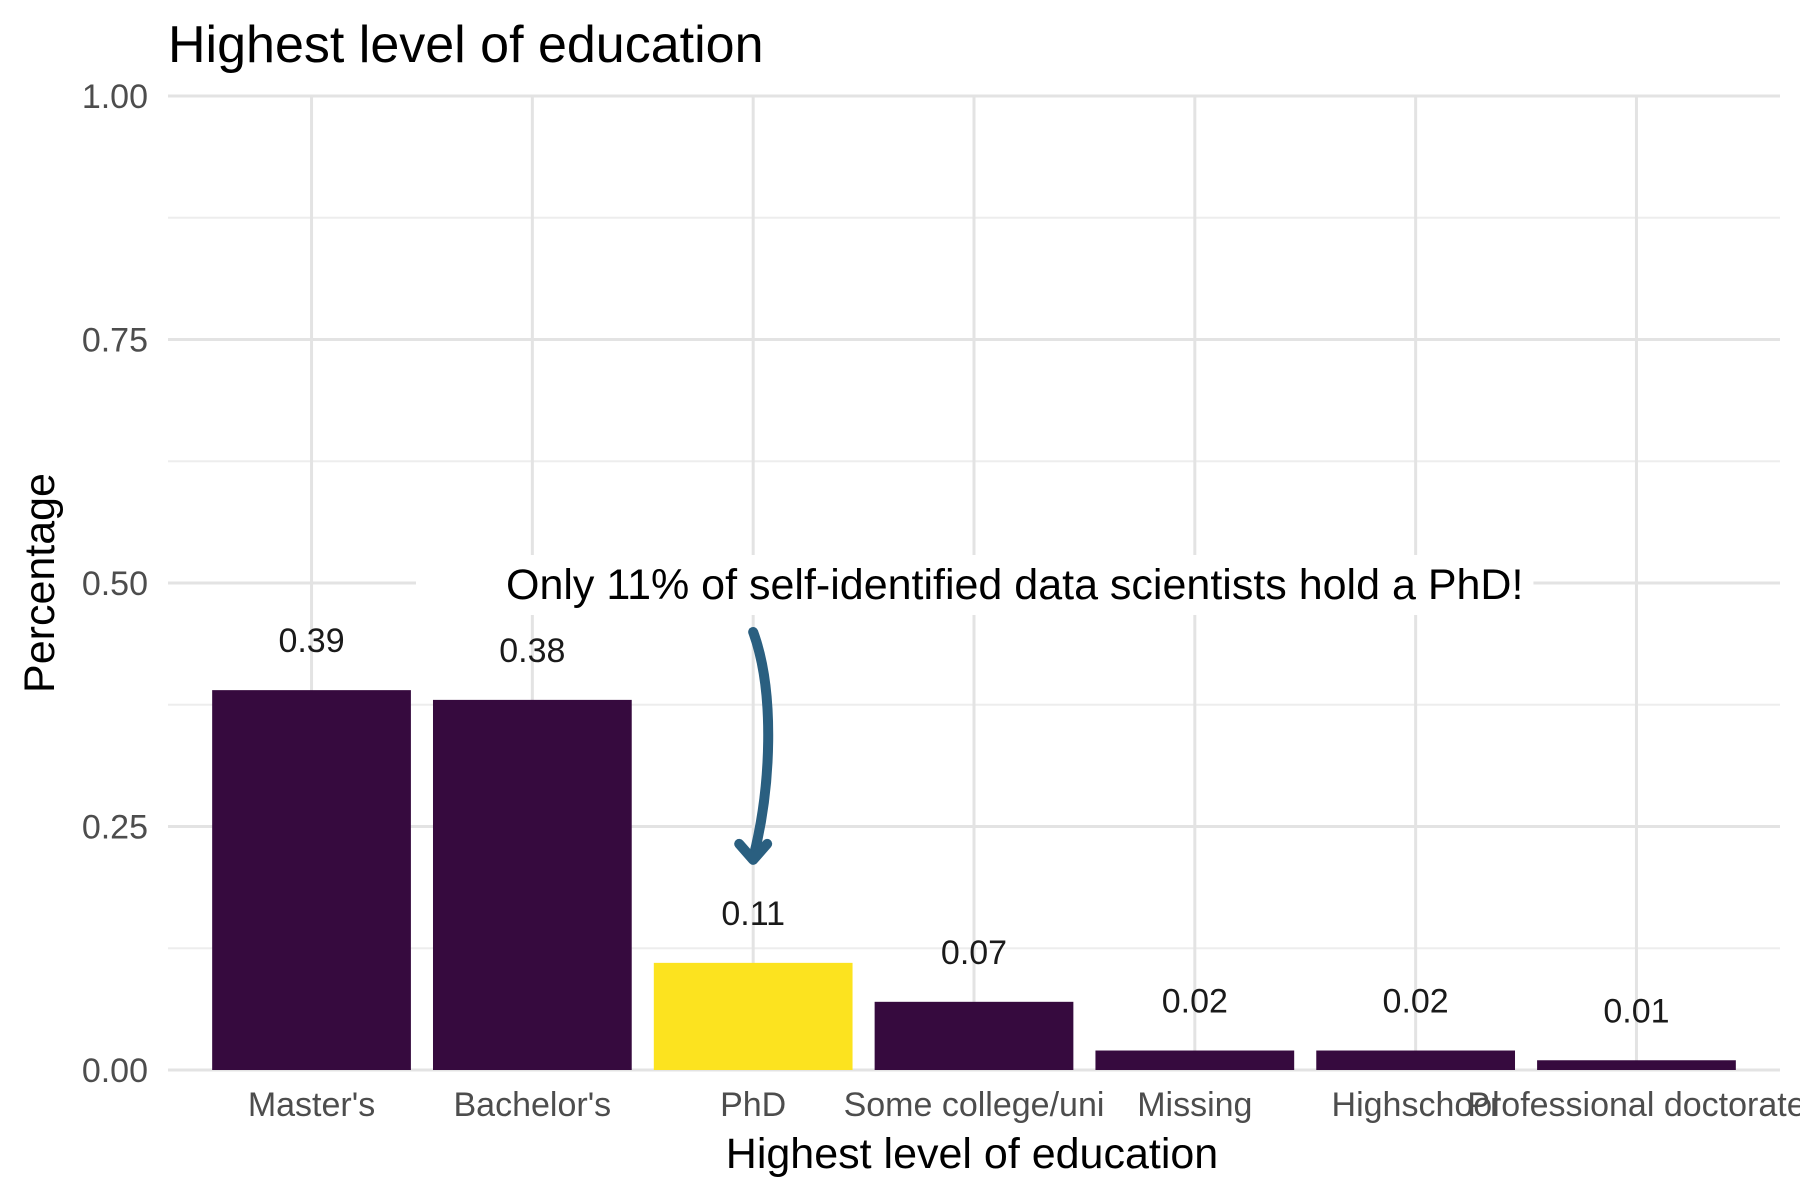 The width and height of the screenshot is (1800, 1200). Describe the element at coordinates (753, 1105) in the screenshot. I see `x-tick-label: PhD` at that location.